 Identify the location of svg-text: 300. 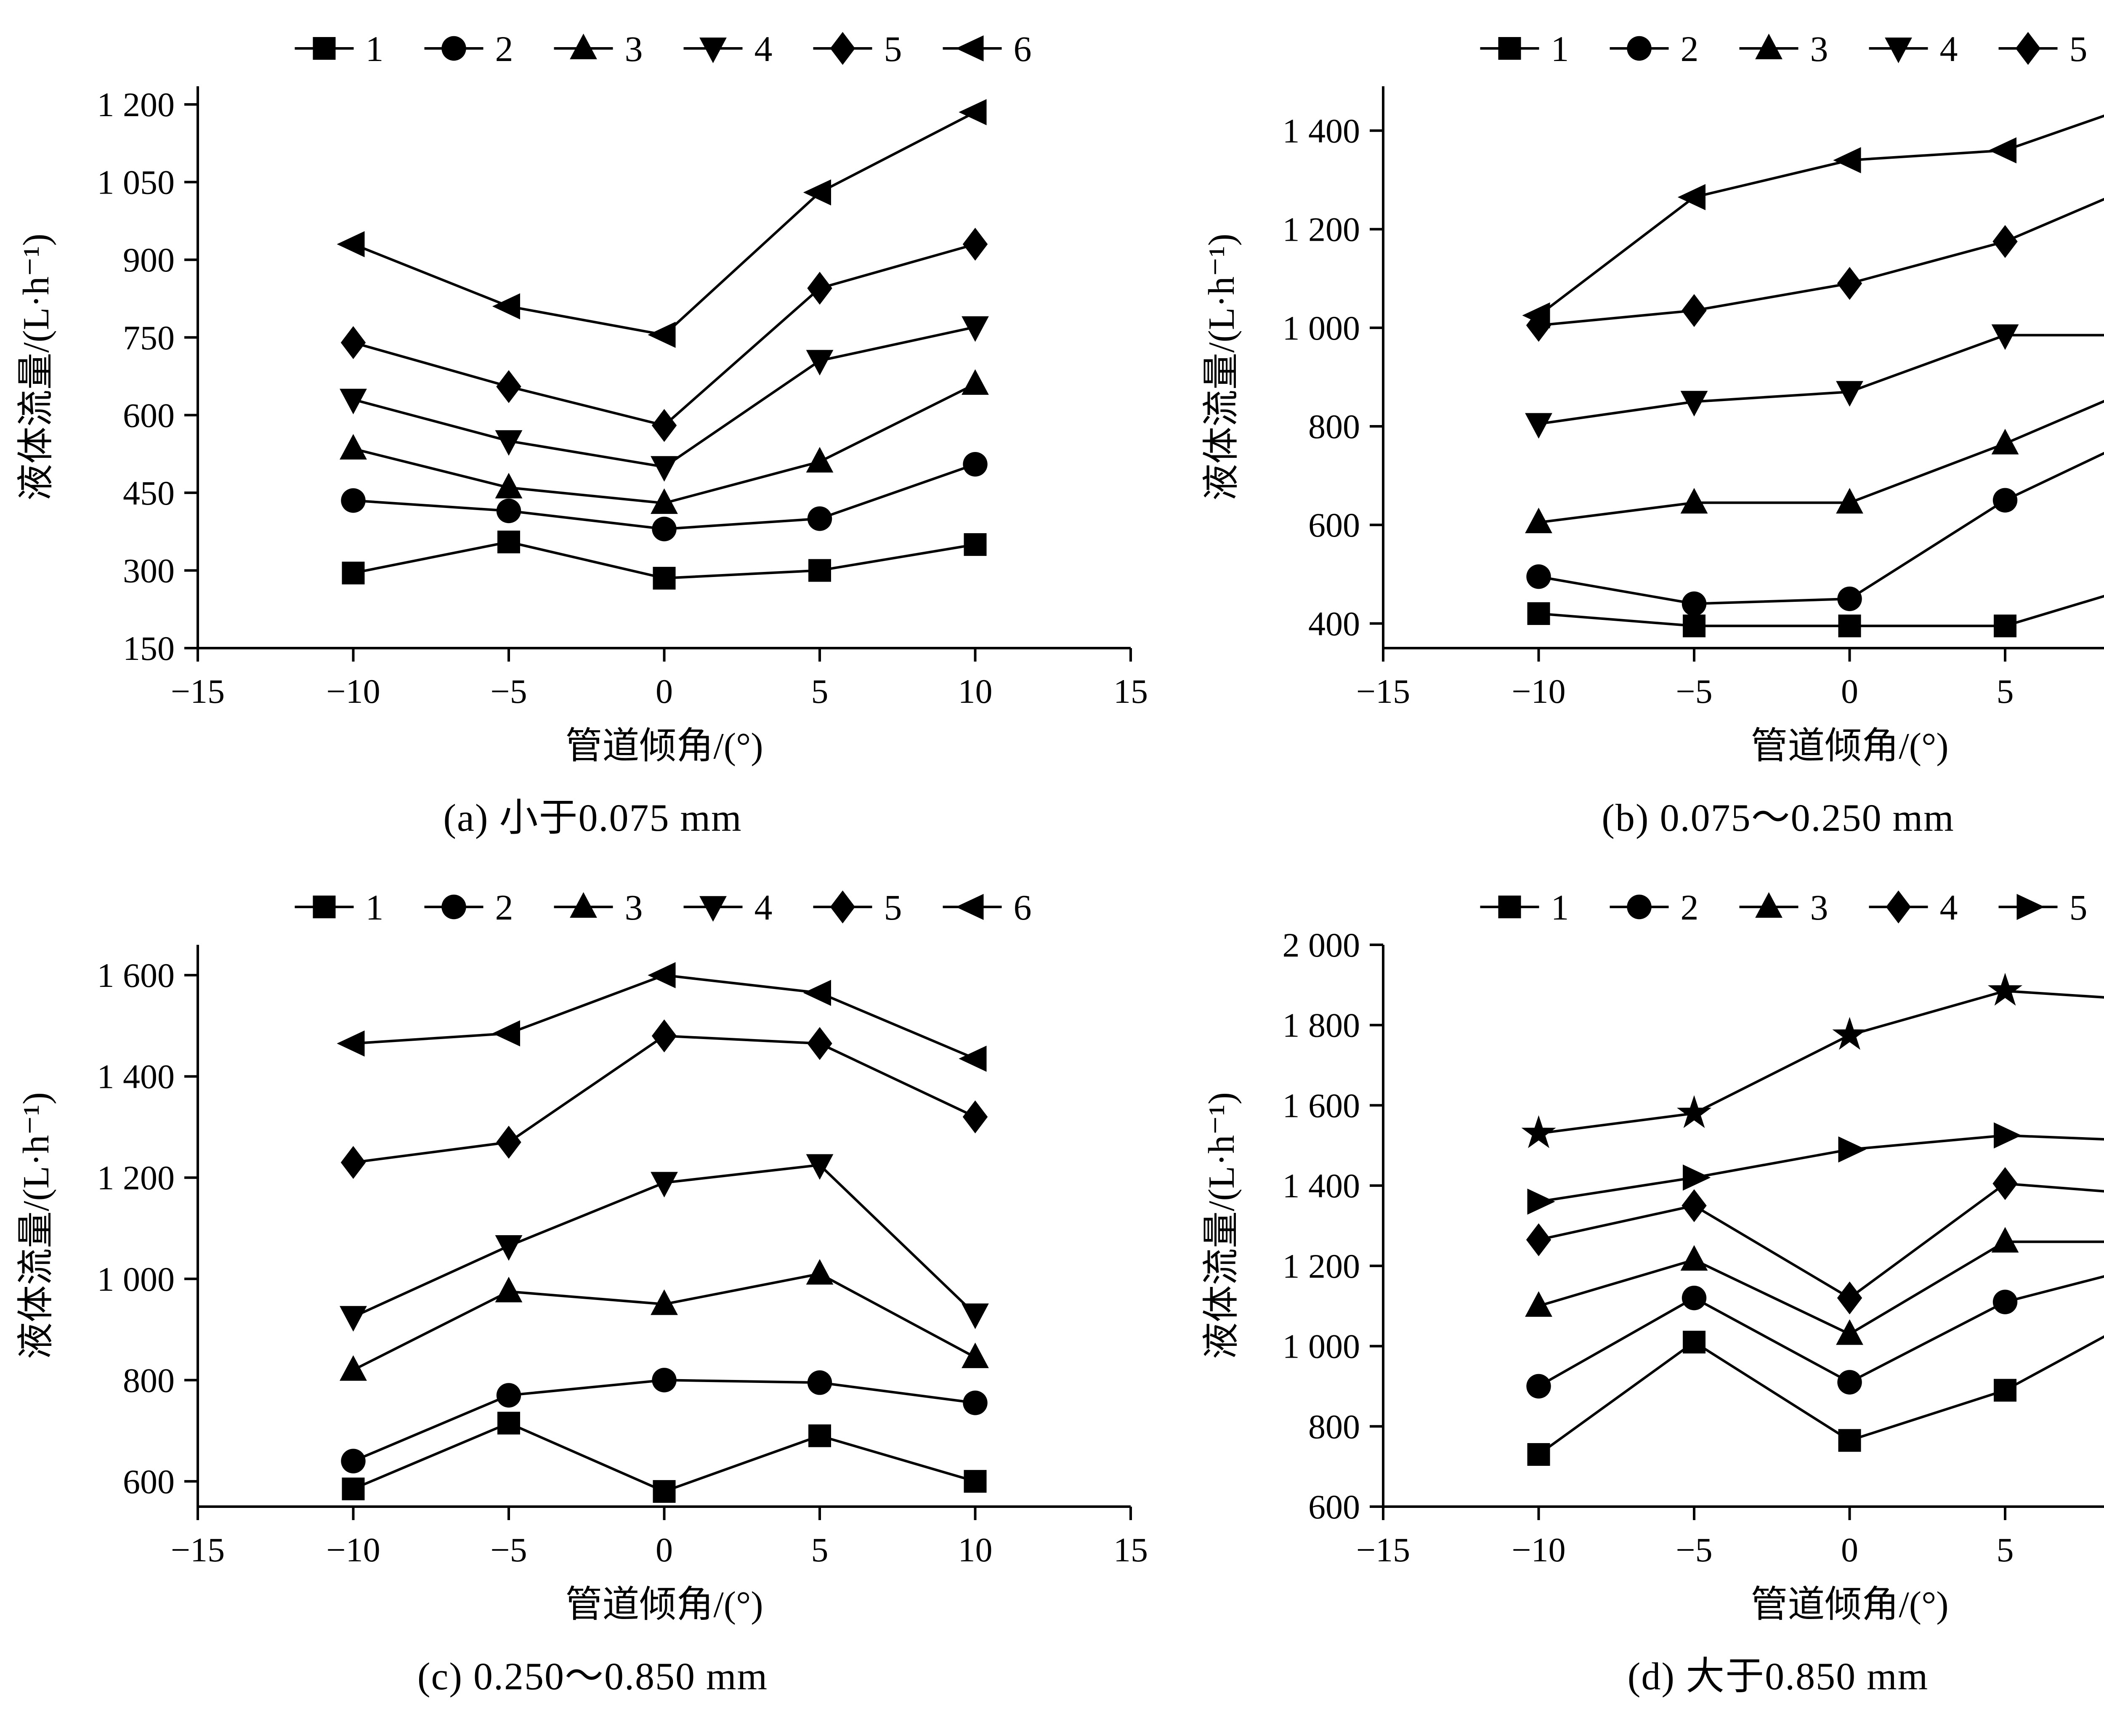
(149, 570).